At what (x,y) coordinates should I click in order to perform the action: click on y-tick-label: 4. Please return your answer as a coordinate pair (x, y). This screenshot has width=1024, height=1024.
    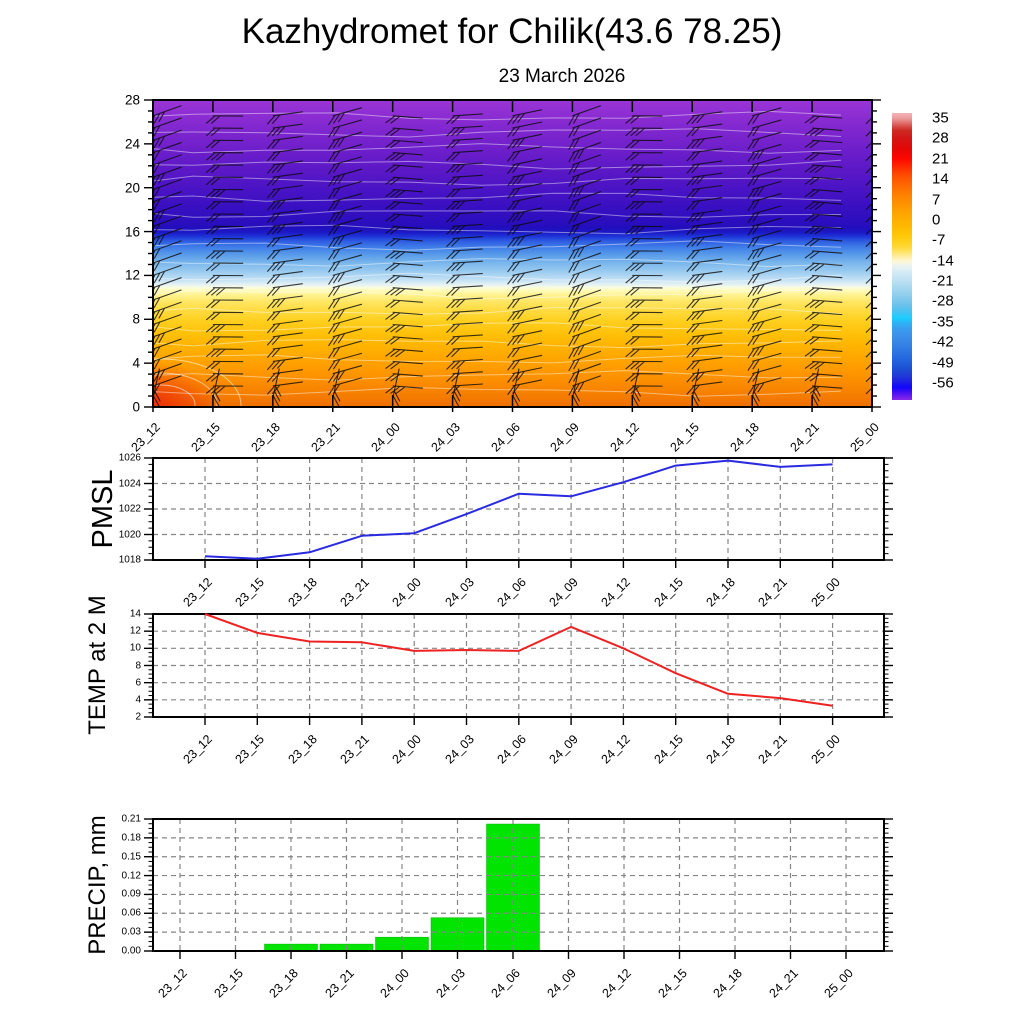
    Looking at the image, I should click on (138, 700).